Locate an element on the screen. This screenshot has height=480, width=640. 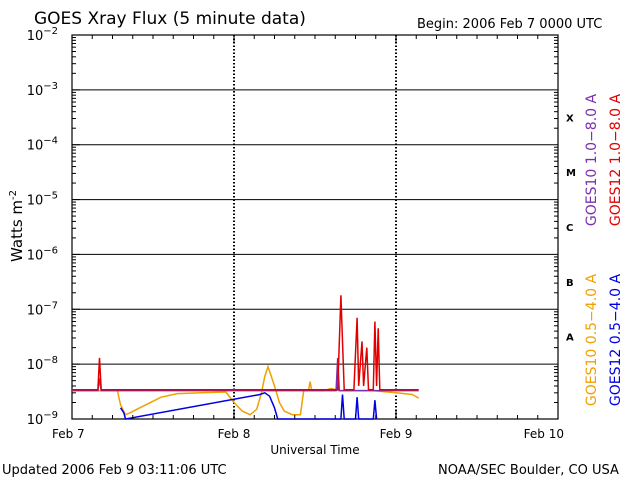
y-tick-label: 10⁻⁴ is located at coordinates (42, 145).